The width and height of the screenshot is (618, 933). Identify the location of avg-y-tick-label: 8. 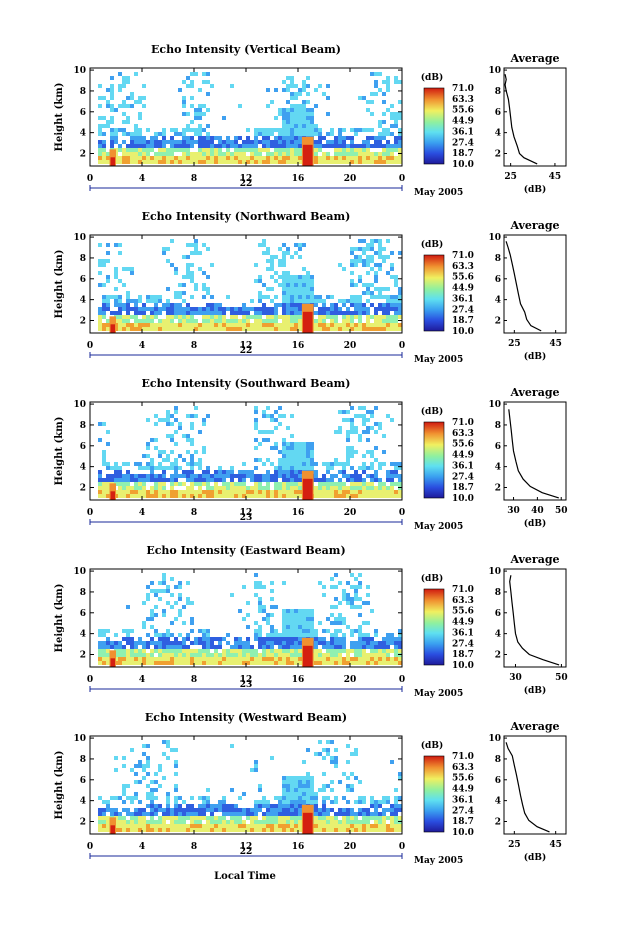
(498, 92).